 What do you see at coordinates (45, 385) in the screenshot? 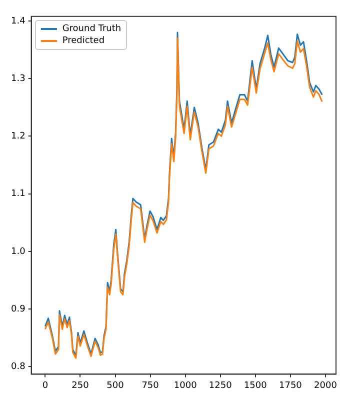
I see `x-tick-label: 0` at bounding box center [45, 385].